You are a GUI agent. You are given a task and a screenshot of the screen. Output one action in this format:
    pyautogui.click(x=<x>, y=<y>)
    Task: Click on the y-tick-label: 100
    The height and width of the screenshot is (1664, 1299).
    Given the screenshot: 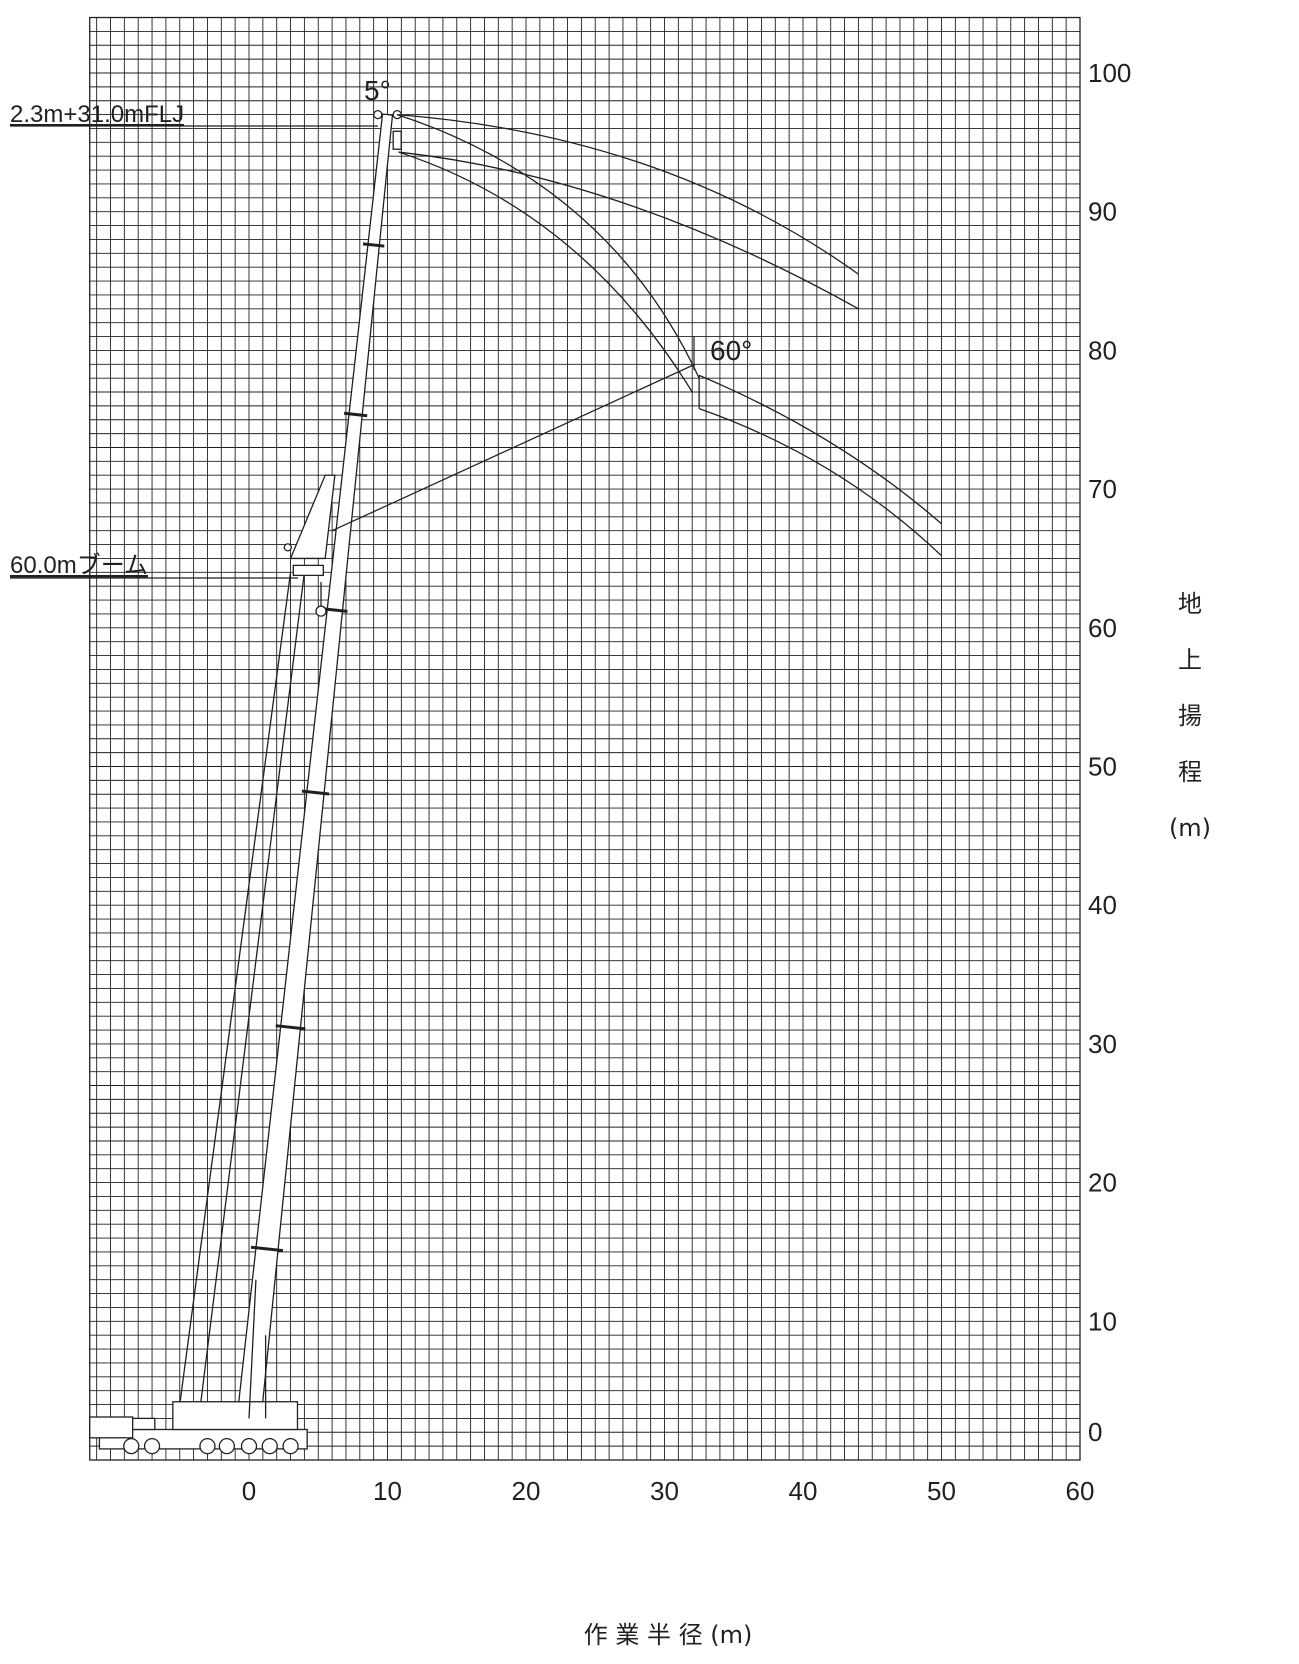 What is the action you would take?
    pyautogui.click(x=1109, y=73)
    